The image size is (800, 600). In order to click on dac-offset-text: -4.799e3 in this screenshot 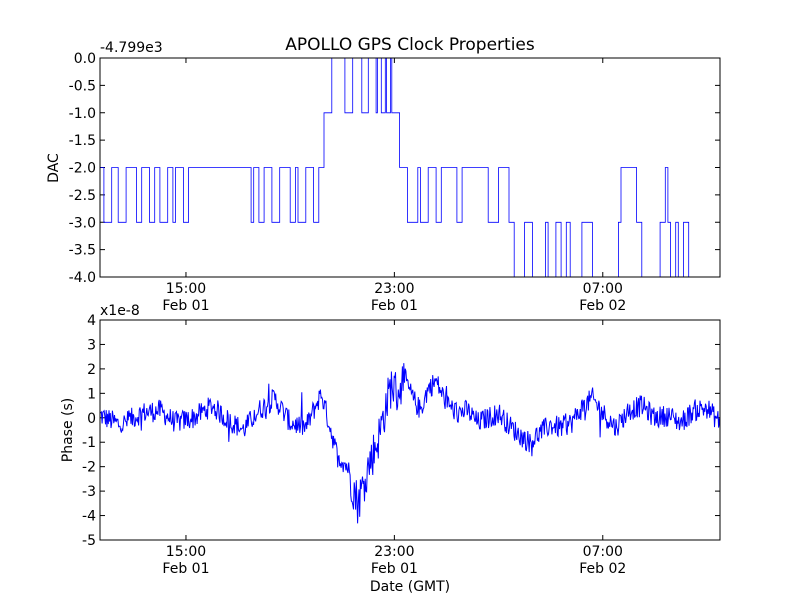, I will do `click(131, 48)`.